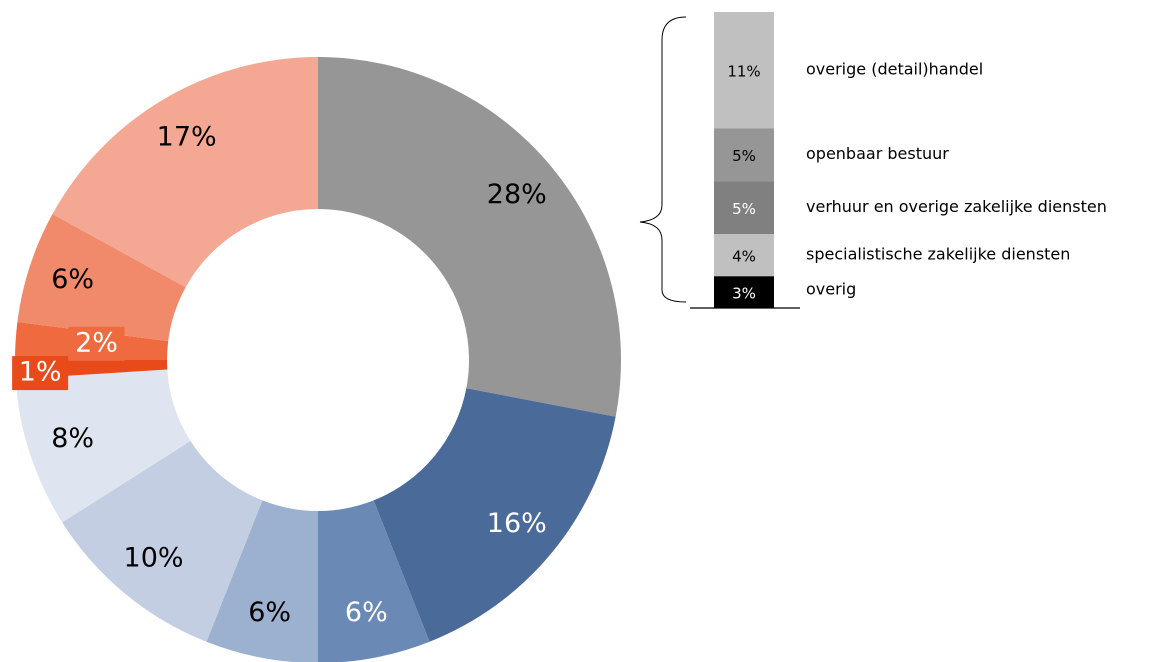 The image size is (1176, 662). I want to click on bracket, so click(663, 159).